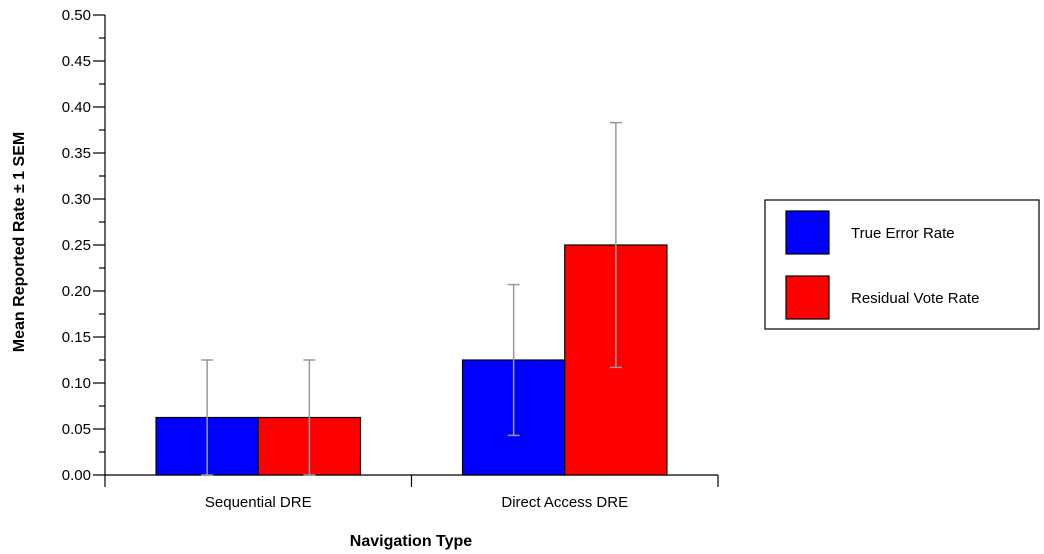  What do you see at coordinates (76, 15) in the screenshot?
I see `y-tick-label: 0.50` at bounding box center [76, 15].